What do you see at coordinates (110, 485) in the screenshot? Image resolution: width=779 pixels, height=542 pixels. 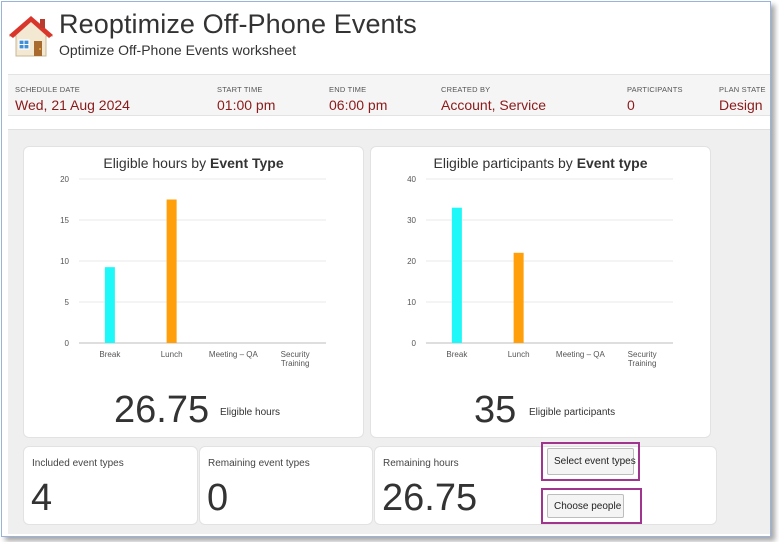 I see `included-event-types-card: Included event types 4` at bounding box center [110, 485].